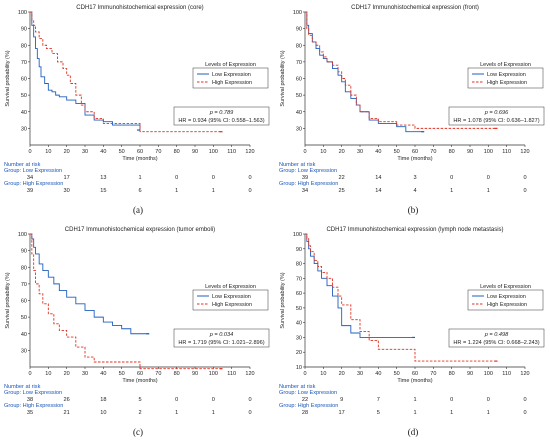  What do you see at coordinates (103, 413) in the screenshot?
I see `risk-count: 10` at bounding box center [103, 413].